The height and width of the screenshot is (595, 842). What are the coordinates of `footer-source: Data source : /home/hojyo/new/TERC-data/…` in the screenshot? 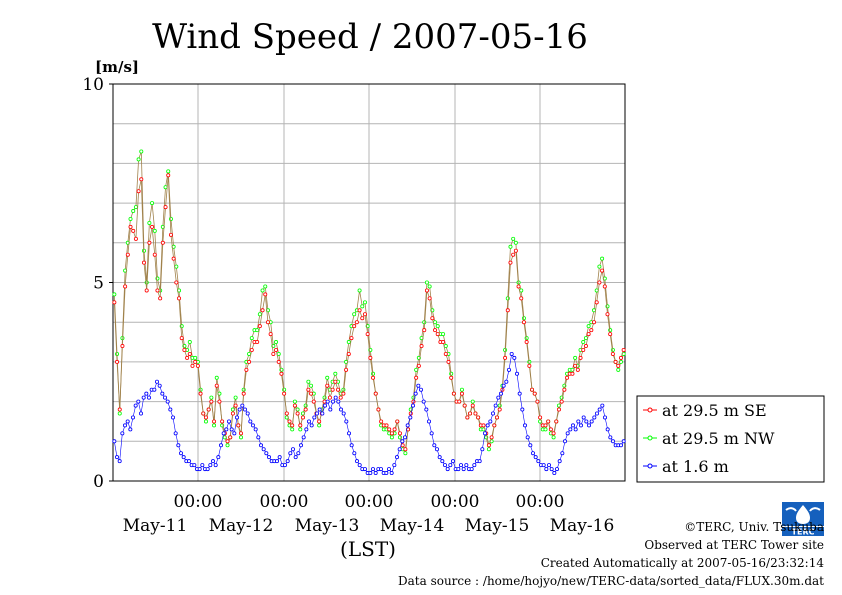 It's located at (611, 581).